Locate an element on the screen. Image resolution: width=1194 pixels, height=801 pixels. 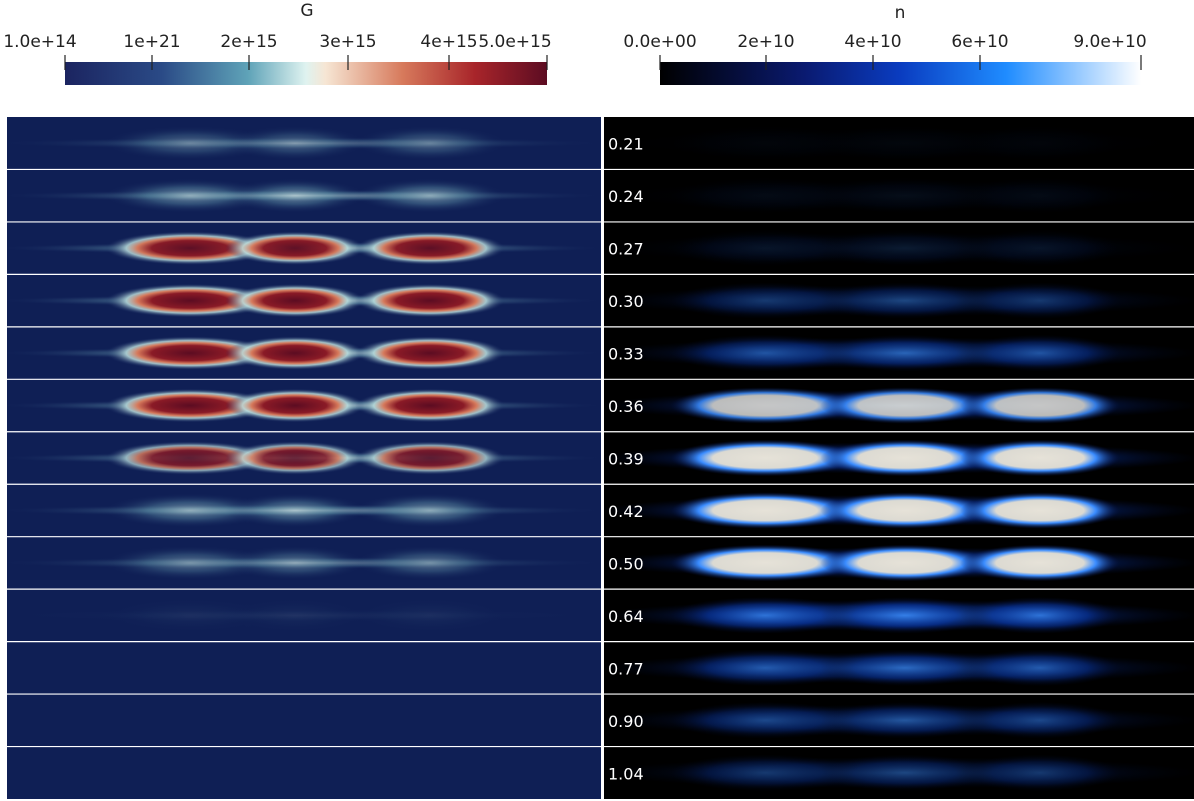
colorbar-tick-label: 6e+10 is located at coordinates (979, 42).